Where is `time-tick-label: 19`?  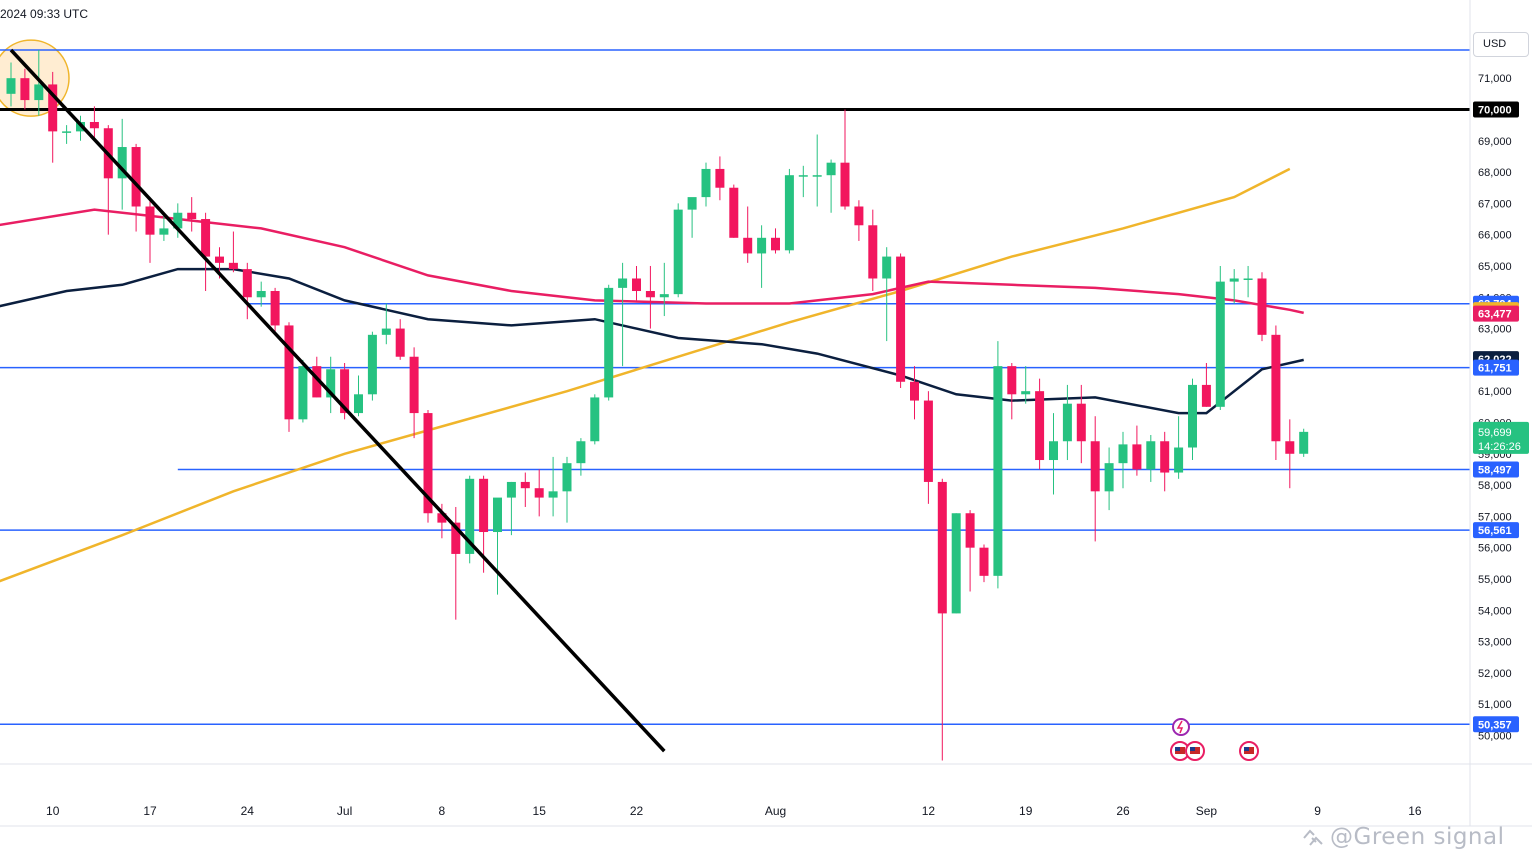 time-tick-label: 19 is located at coordinates (1026, 811).